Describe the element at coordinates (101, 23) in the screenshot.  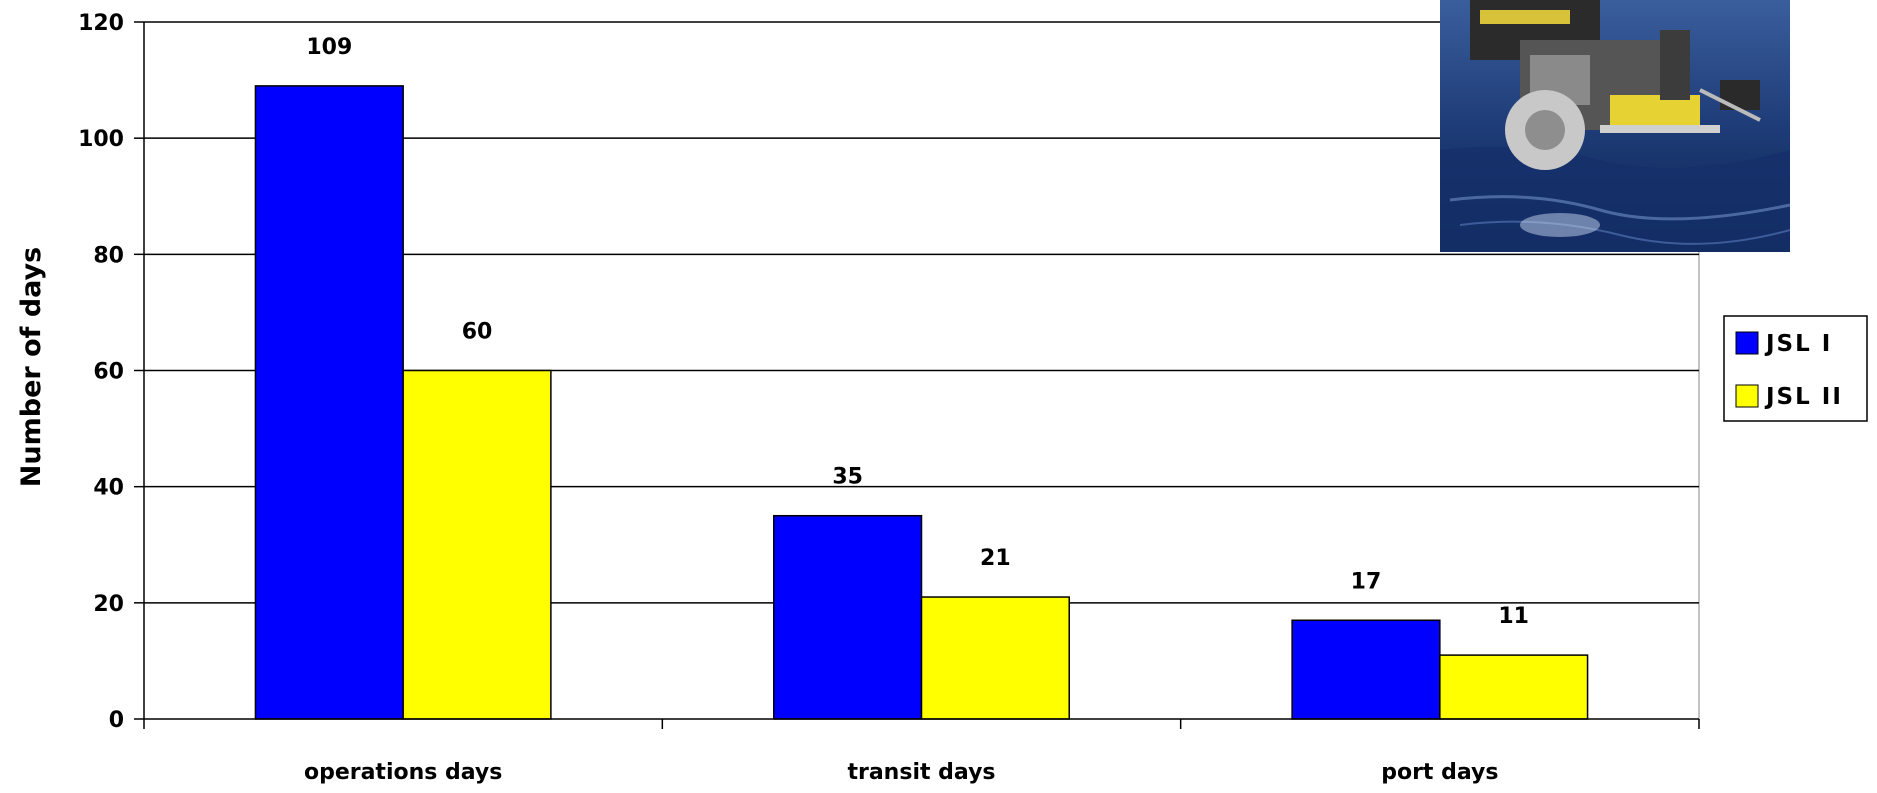
I see `y-tick-label-120: 120` at that location.